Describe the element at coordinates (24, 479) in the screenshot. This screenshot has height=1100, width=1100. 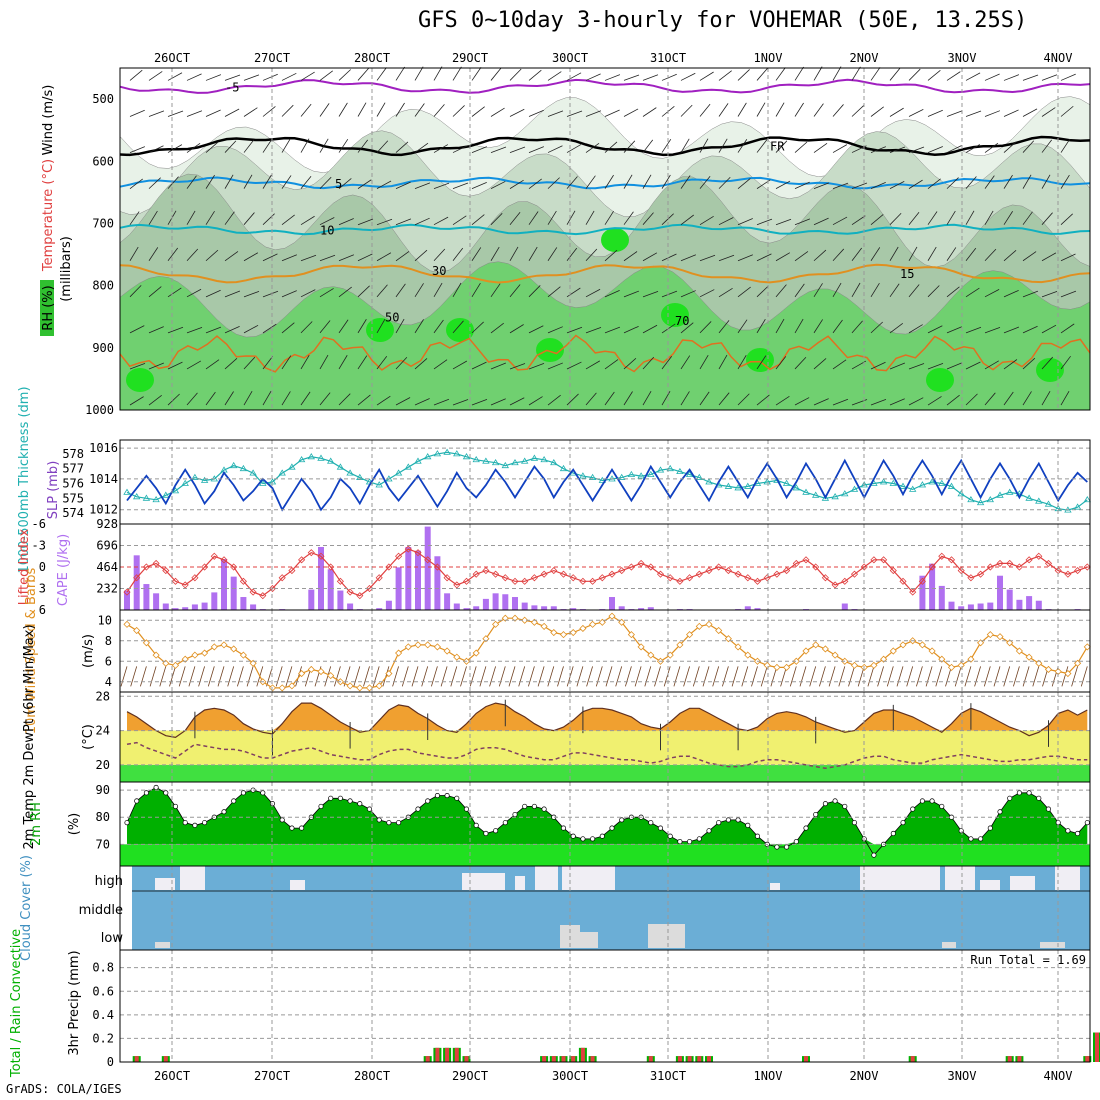
I see `axis-label: 1000-500mb Thickness (dm)` at that location.